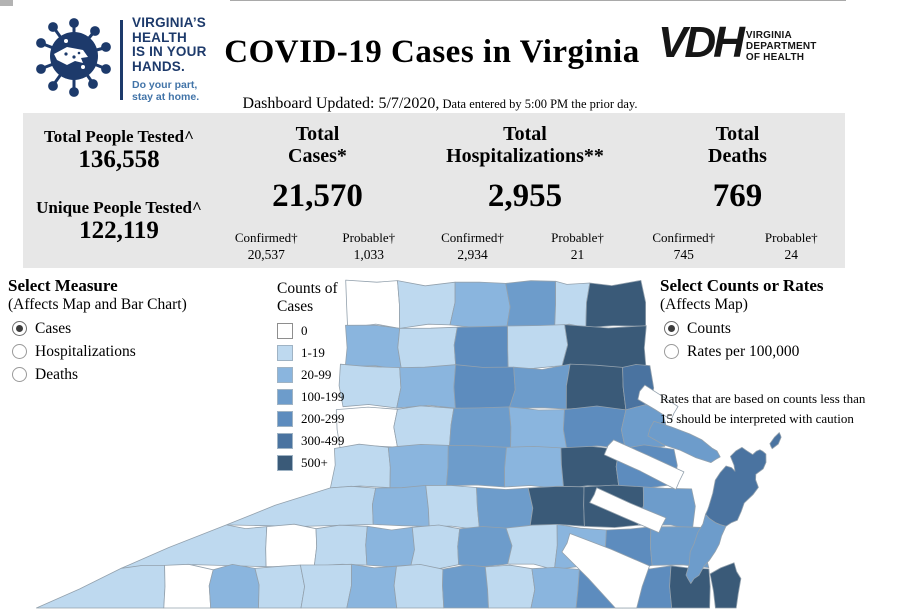 This screenshot has width=909, height=613. I want to click on coronavirus-icon, so click(75, 59).